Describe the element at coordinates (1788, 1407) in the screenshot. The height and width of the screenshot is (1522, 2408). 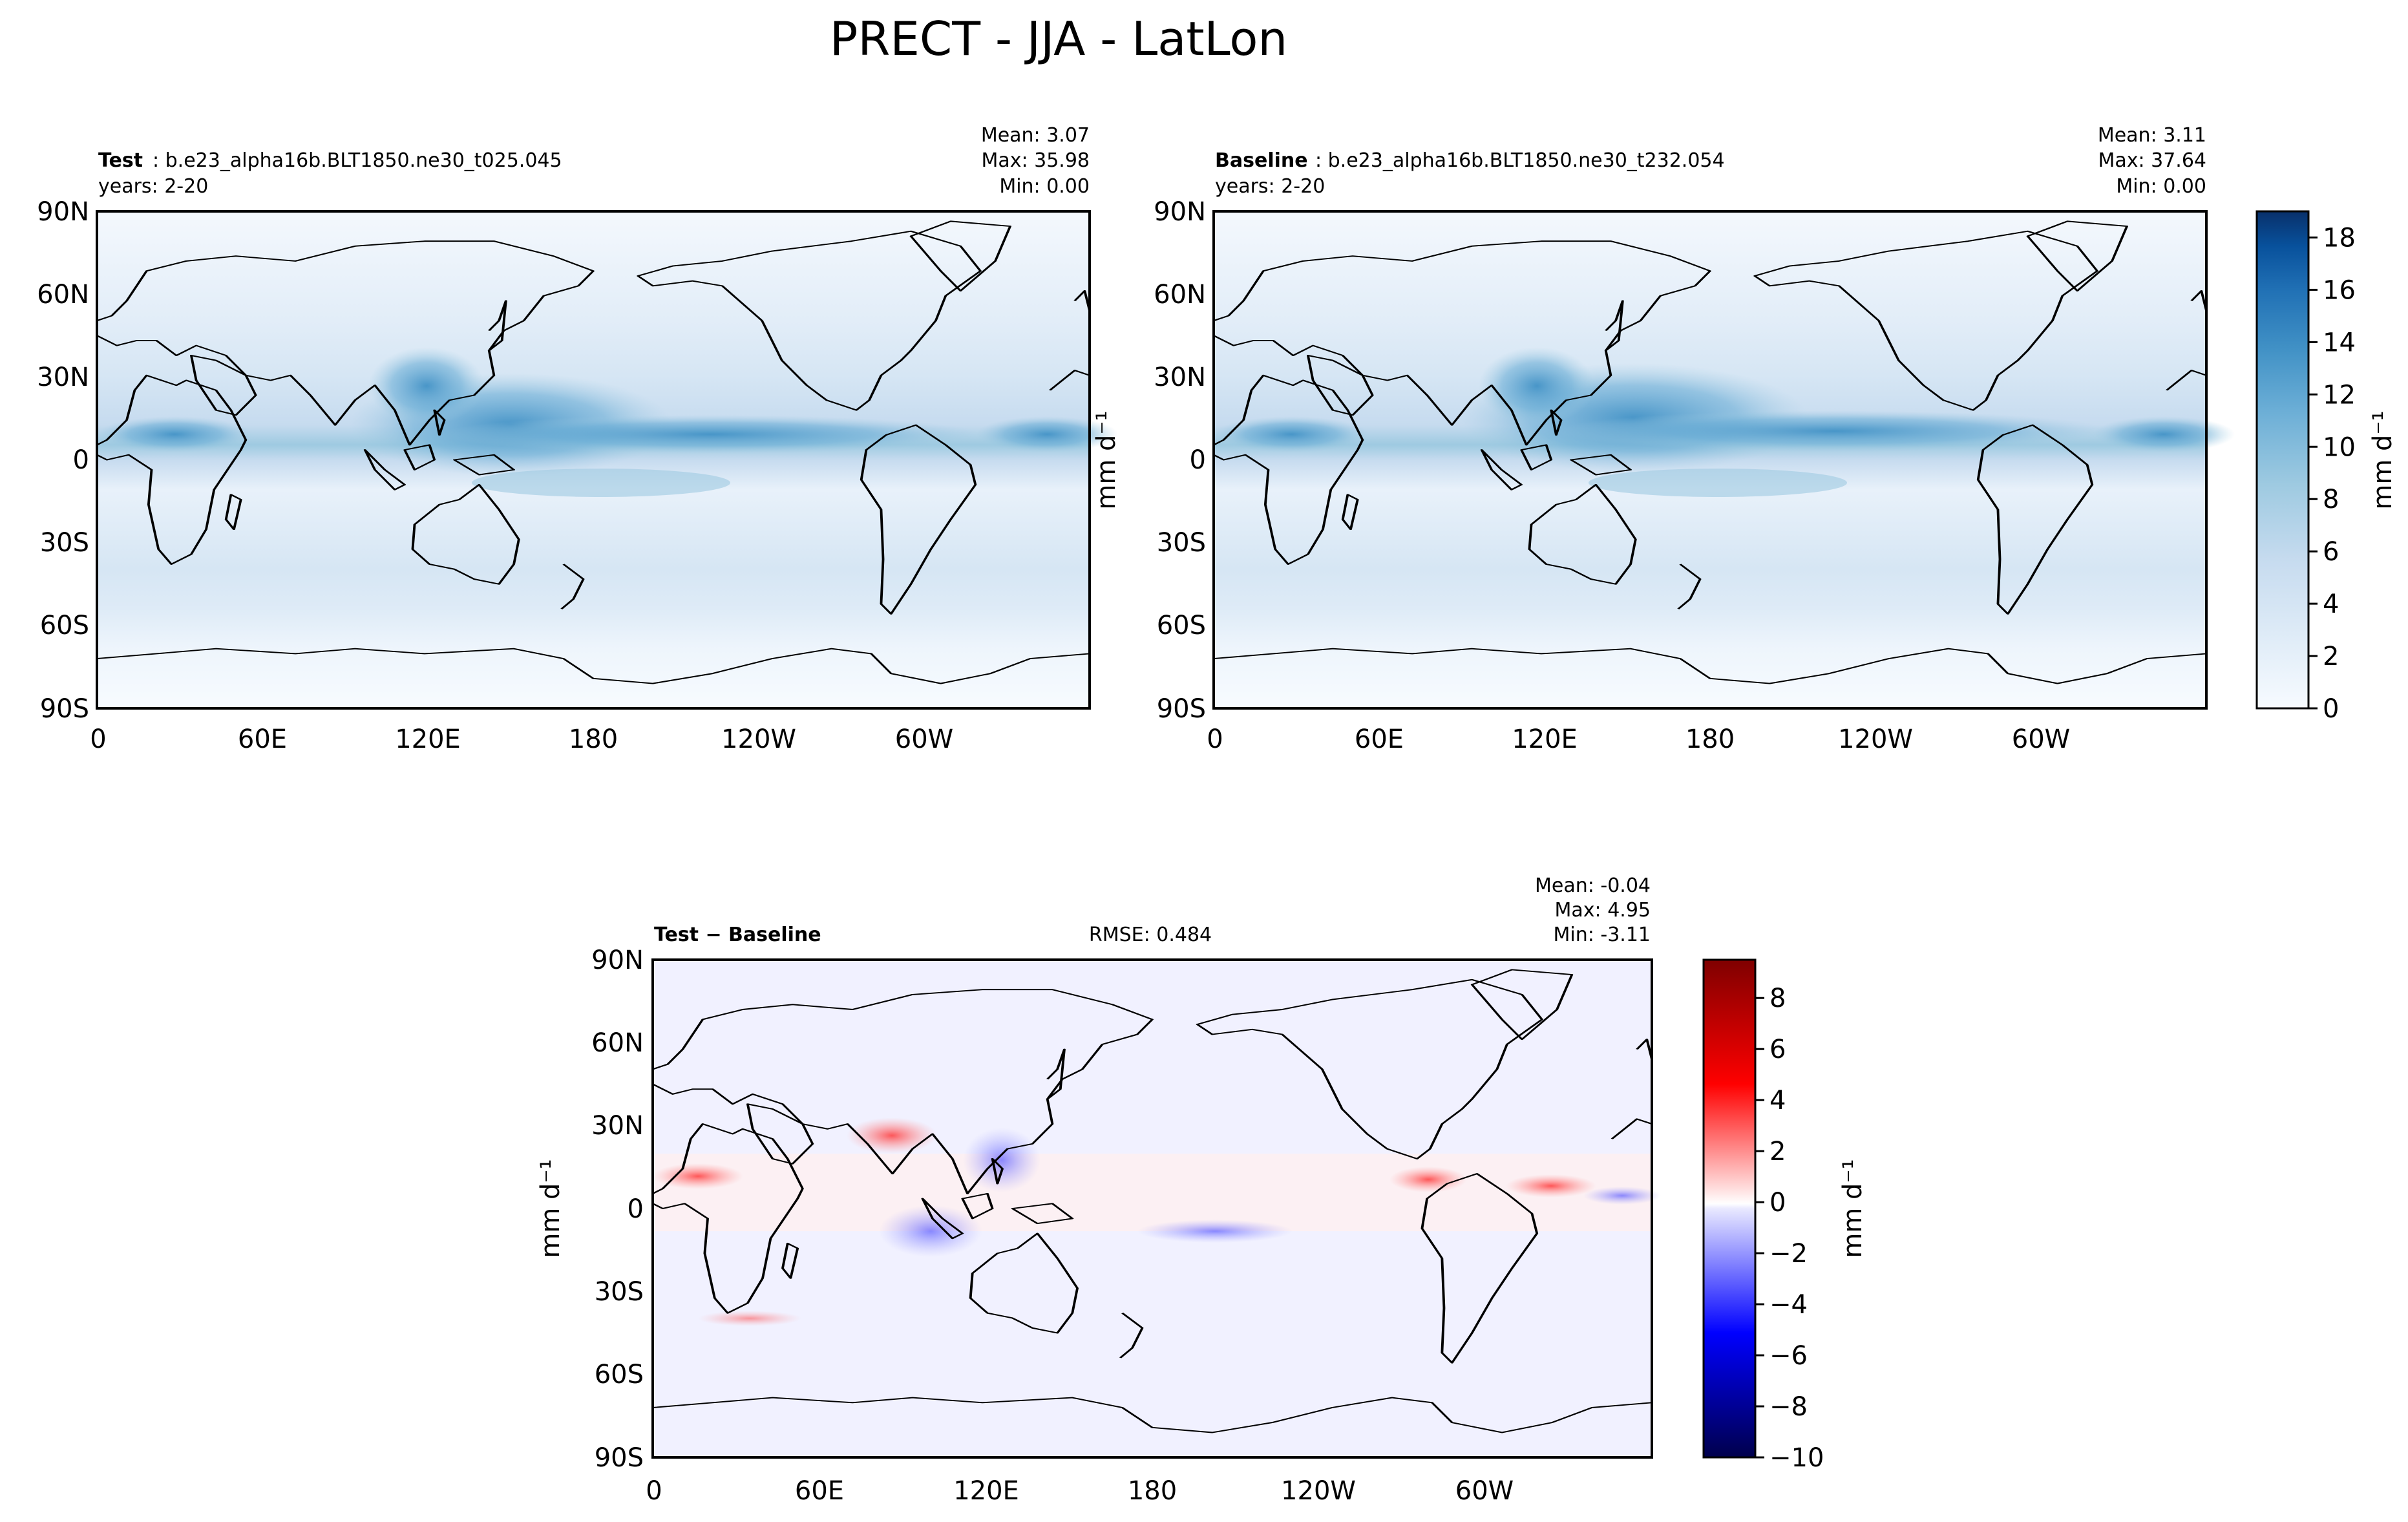
I see `diff-colorbar-ticklabel-1: −8` at that location.